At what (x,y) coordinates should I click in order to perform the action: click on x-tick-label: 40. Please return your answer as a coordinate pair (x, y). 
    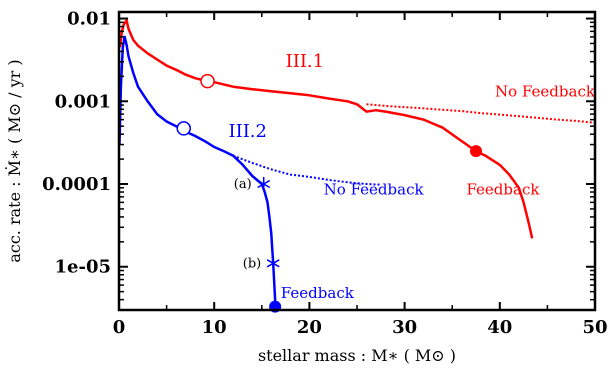
    Looking at the image, I should click on (499, 327).